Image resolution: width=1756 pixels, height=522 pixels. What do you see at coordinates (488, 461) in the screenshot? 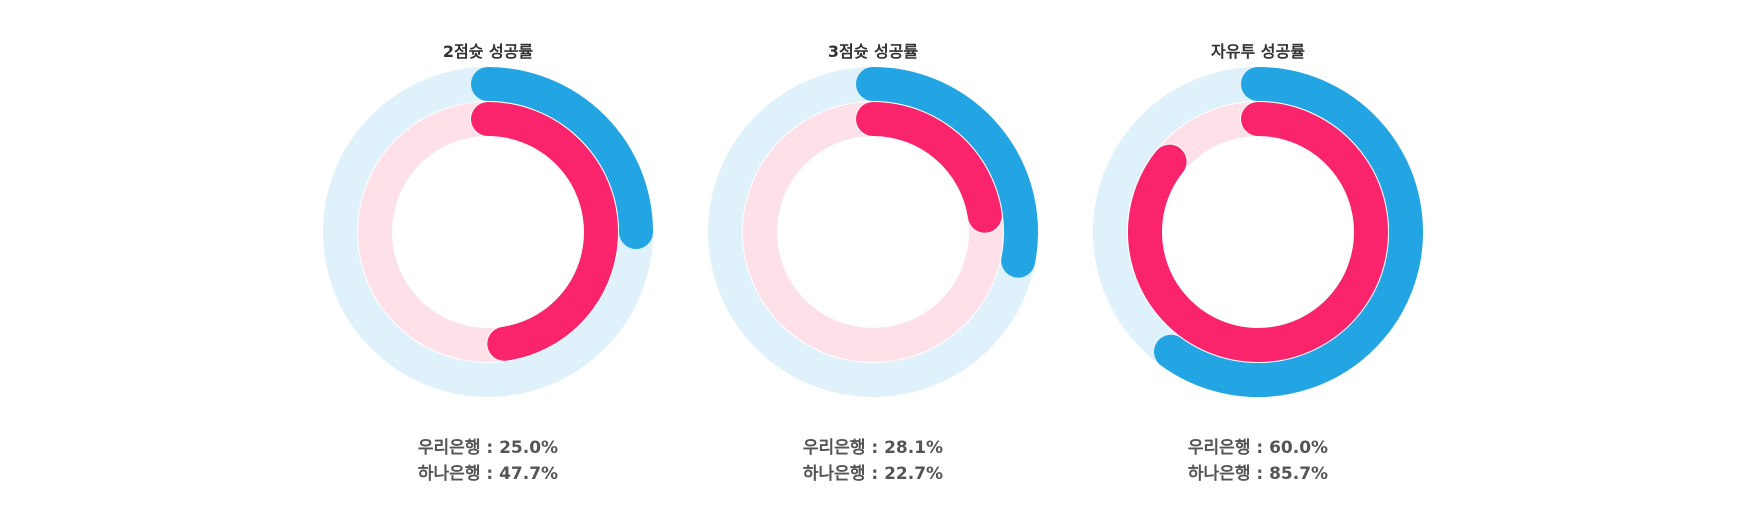
I see `stats-legend: 우리은행 : 25.0% 하나은행 : 47.7%` at bounding box center [488, 461].